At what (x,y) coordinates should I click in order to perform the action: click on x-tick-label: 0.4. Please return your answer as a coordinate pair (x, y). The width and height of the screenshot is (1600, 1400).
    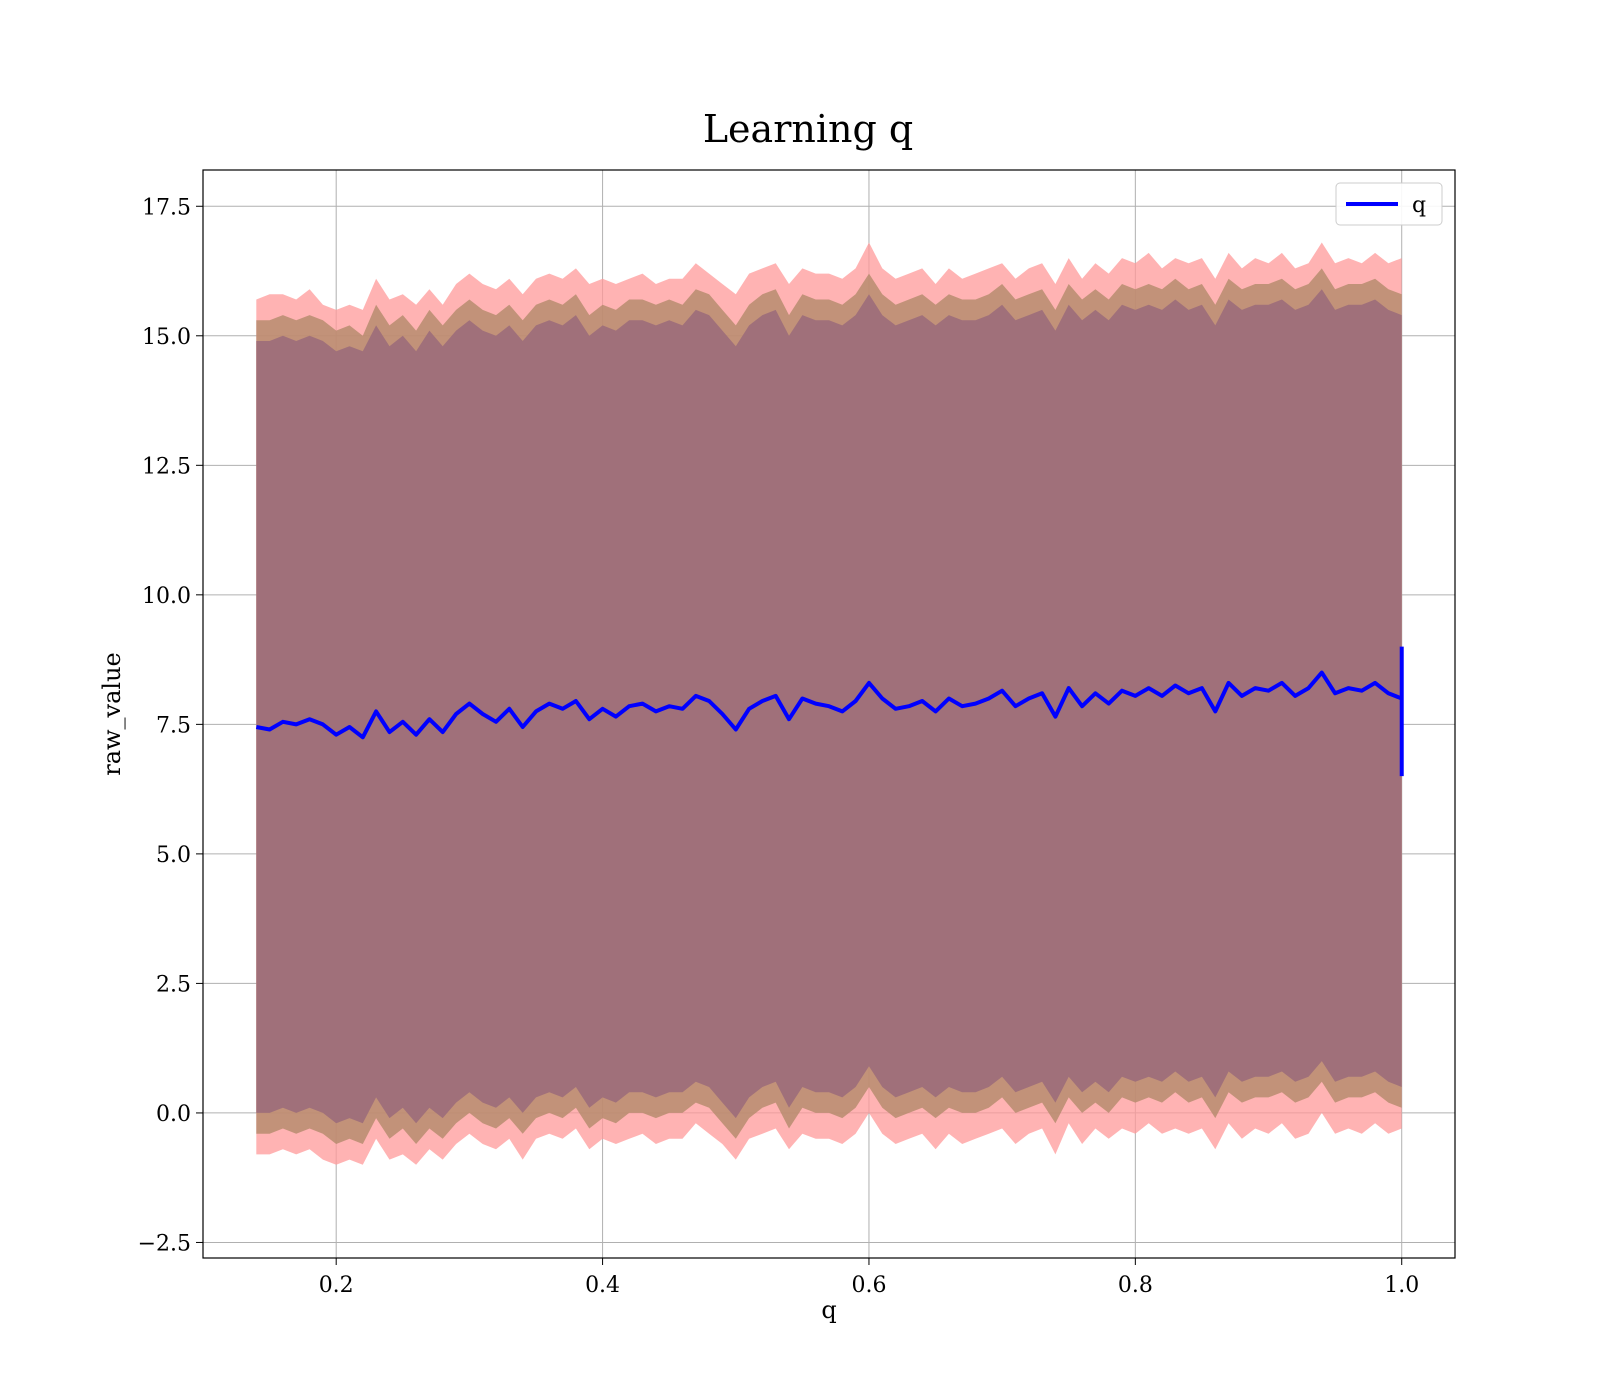
    Looking at the image, I should click on (602, 1285).